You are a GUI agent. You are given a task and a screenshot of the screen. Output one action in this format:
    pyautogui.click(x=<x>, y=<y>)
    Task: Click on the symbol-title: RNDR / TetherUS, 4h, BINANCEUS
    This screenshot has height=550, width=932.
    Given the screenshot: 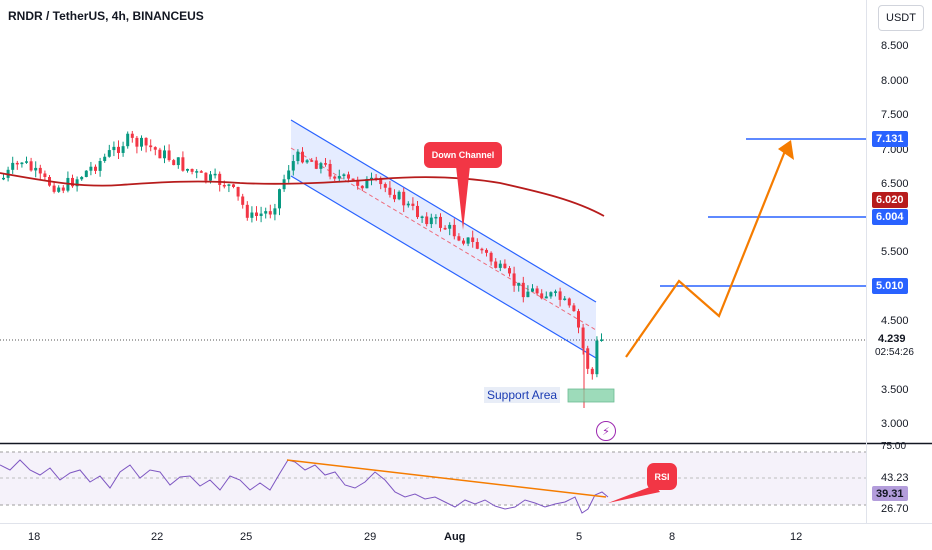 What is the action you would take?
    pyautogui.click(x=106, y=16)
    